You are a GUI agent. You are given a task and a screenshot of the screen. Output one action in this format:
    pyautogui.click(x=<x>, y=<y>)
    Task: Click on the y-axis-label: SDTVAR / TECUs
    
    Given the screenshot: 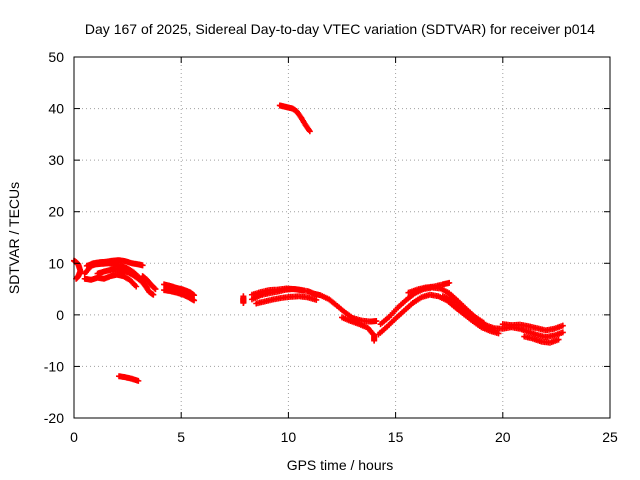 What is the action you would take?
    pyautogui.click(x=14, y=238)
    